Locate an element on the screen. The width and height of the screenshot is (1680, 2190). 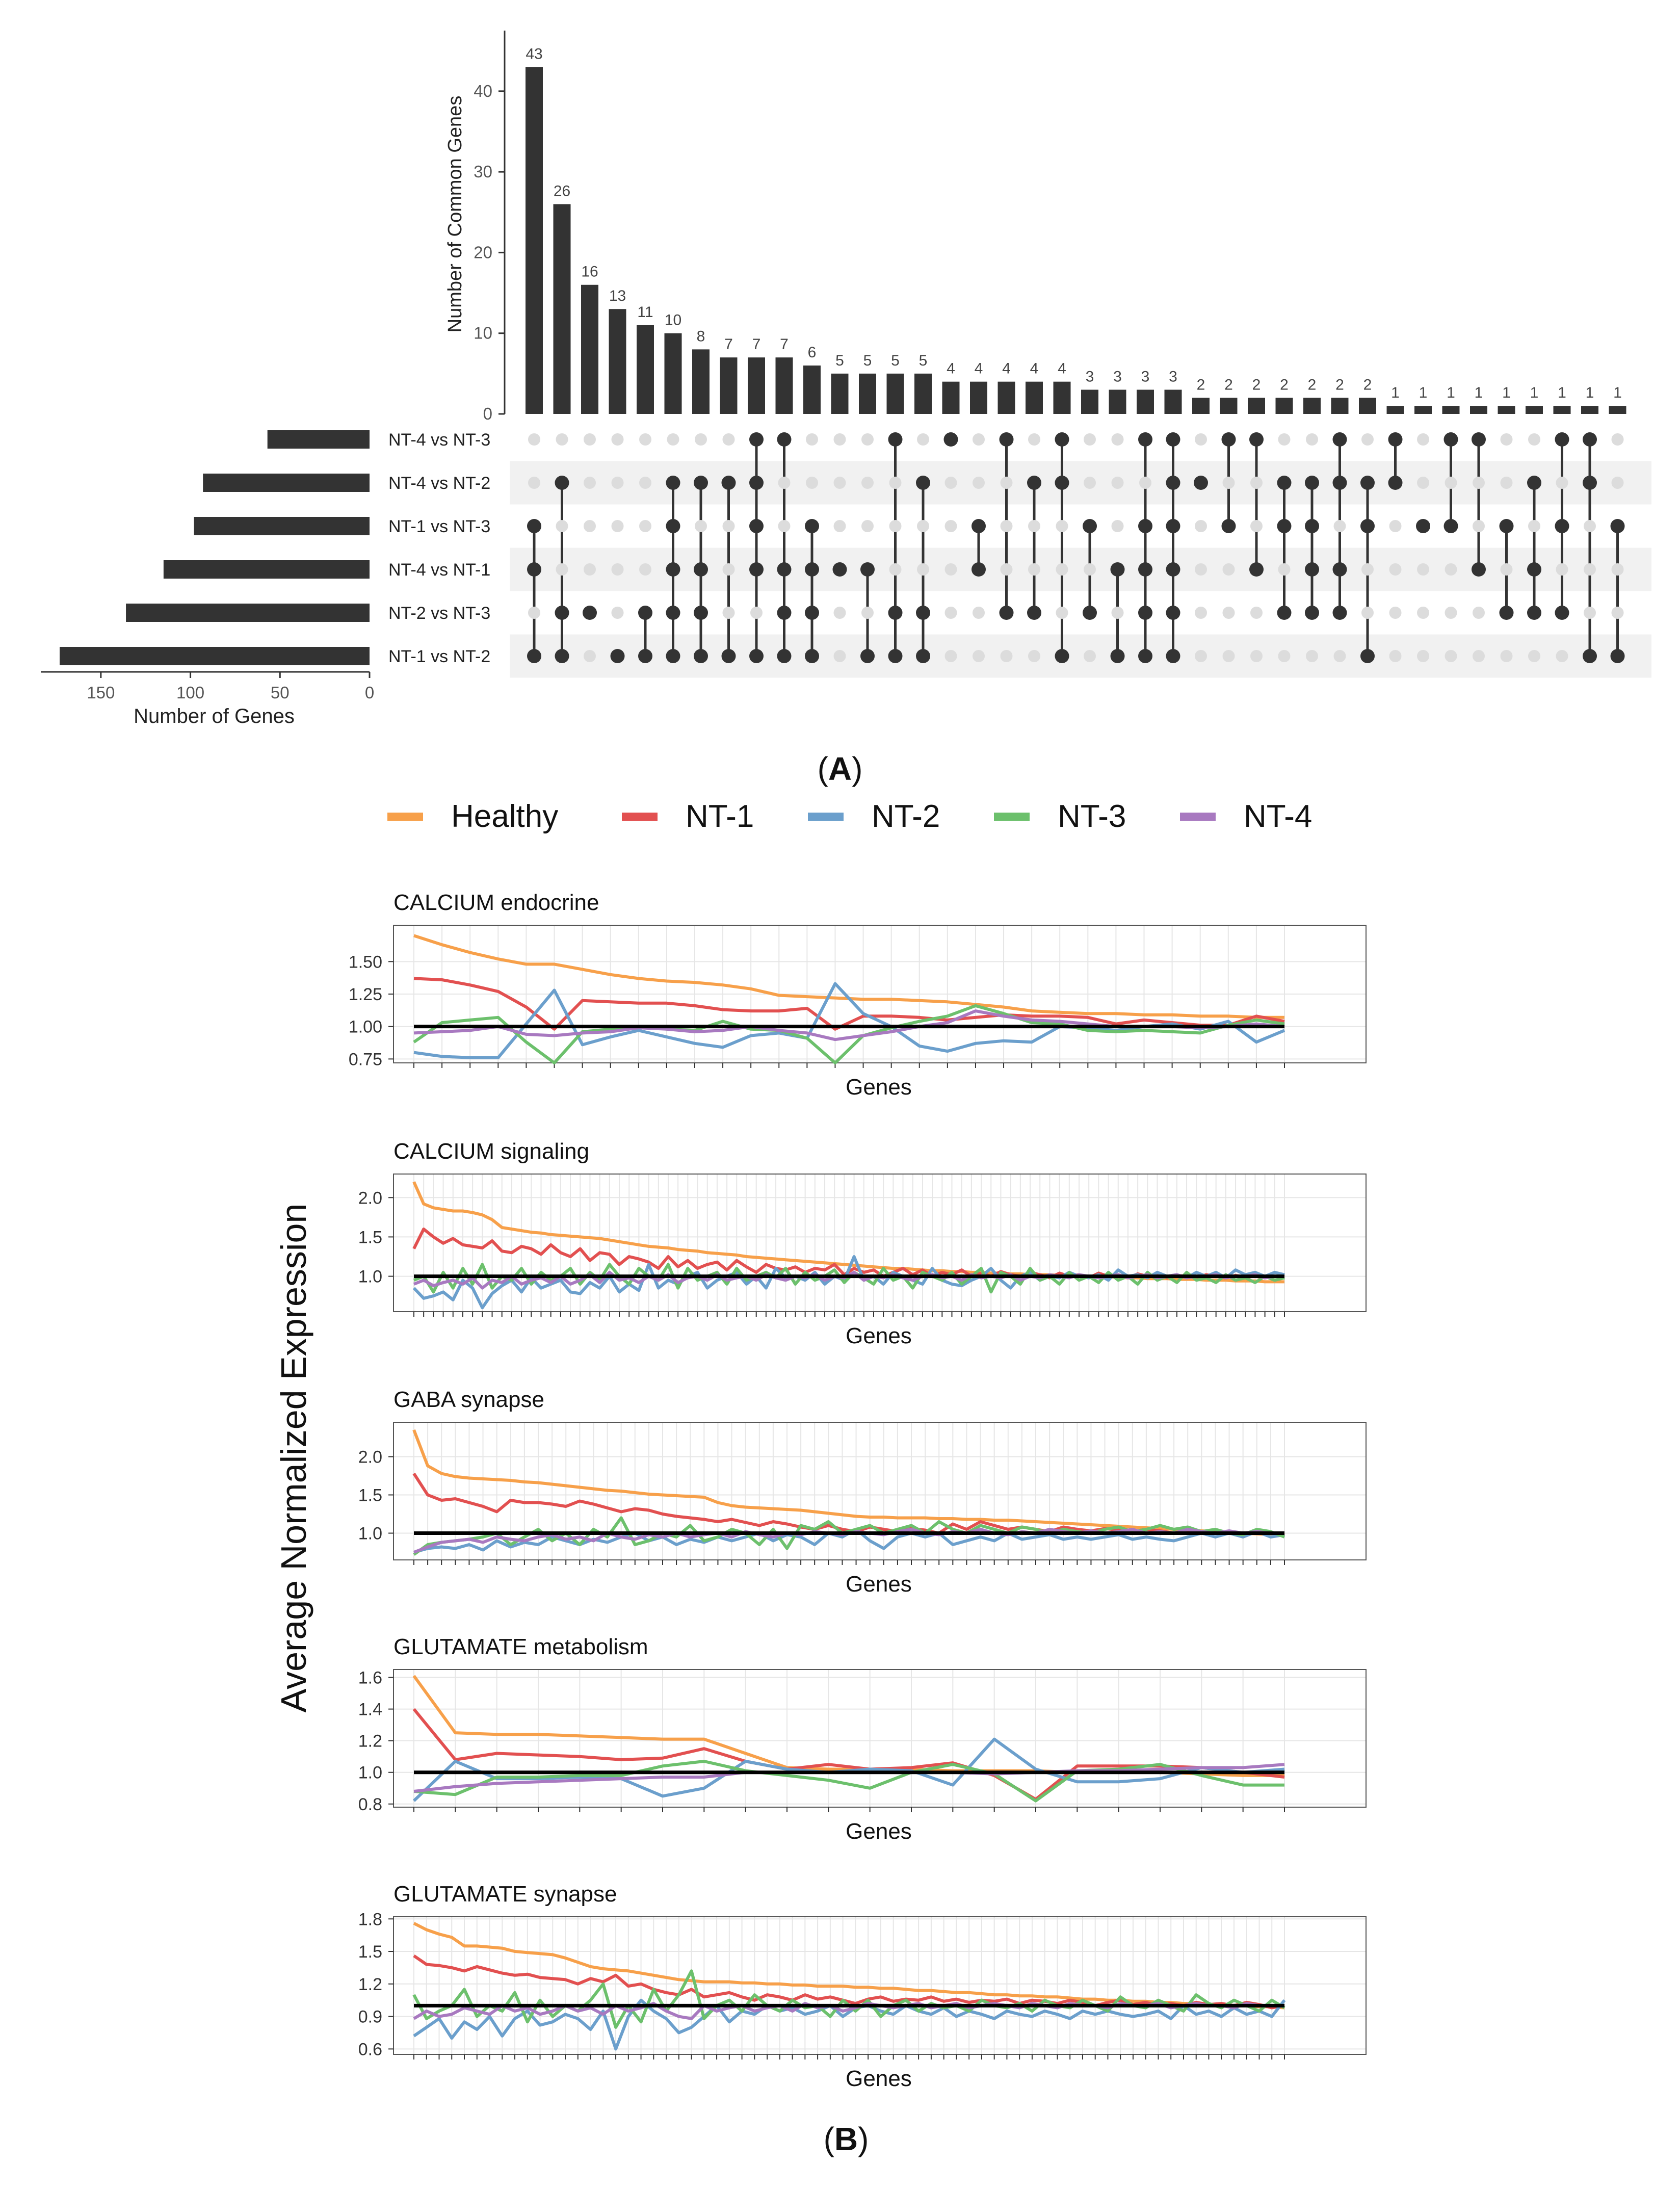
legend-label: NT-3 is located at coordinates (1092, 816).